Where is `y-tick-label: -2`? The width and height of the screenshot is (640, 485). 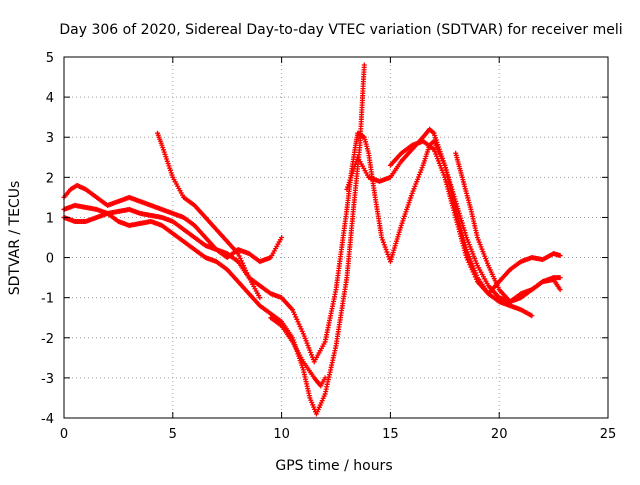 y-tick-label: -2 is located at coordinates (47, 339).